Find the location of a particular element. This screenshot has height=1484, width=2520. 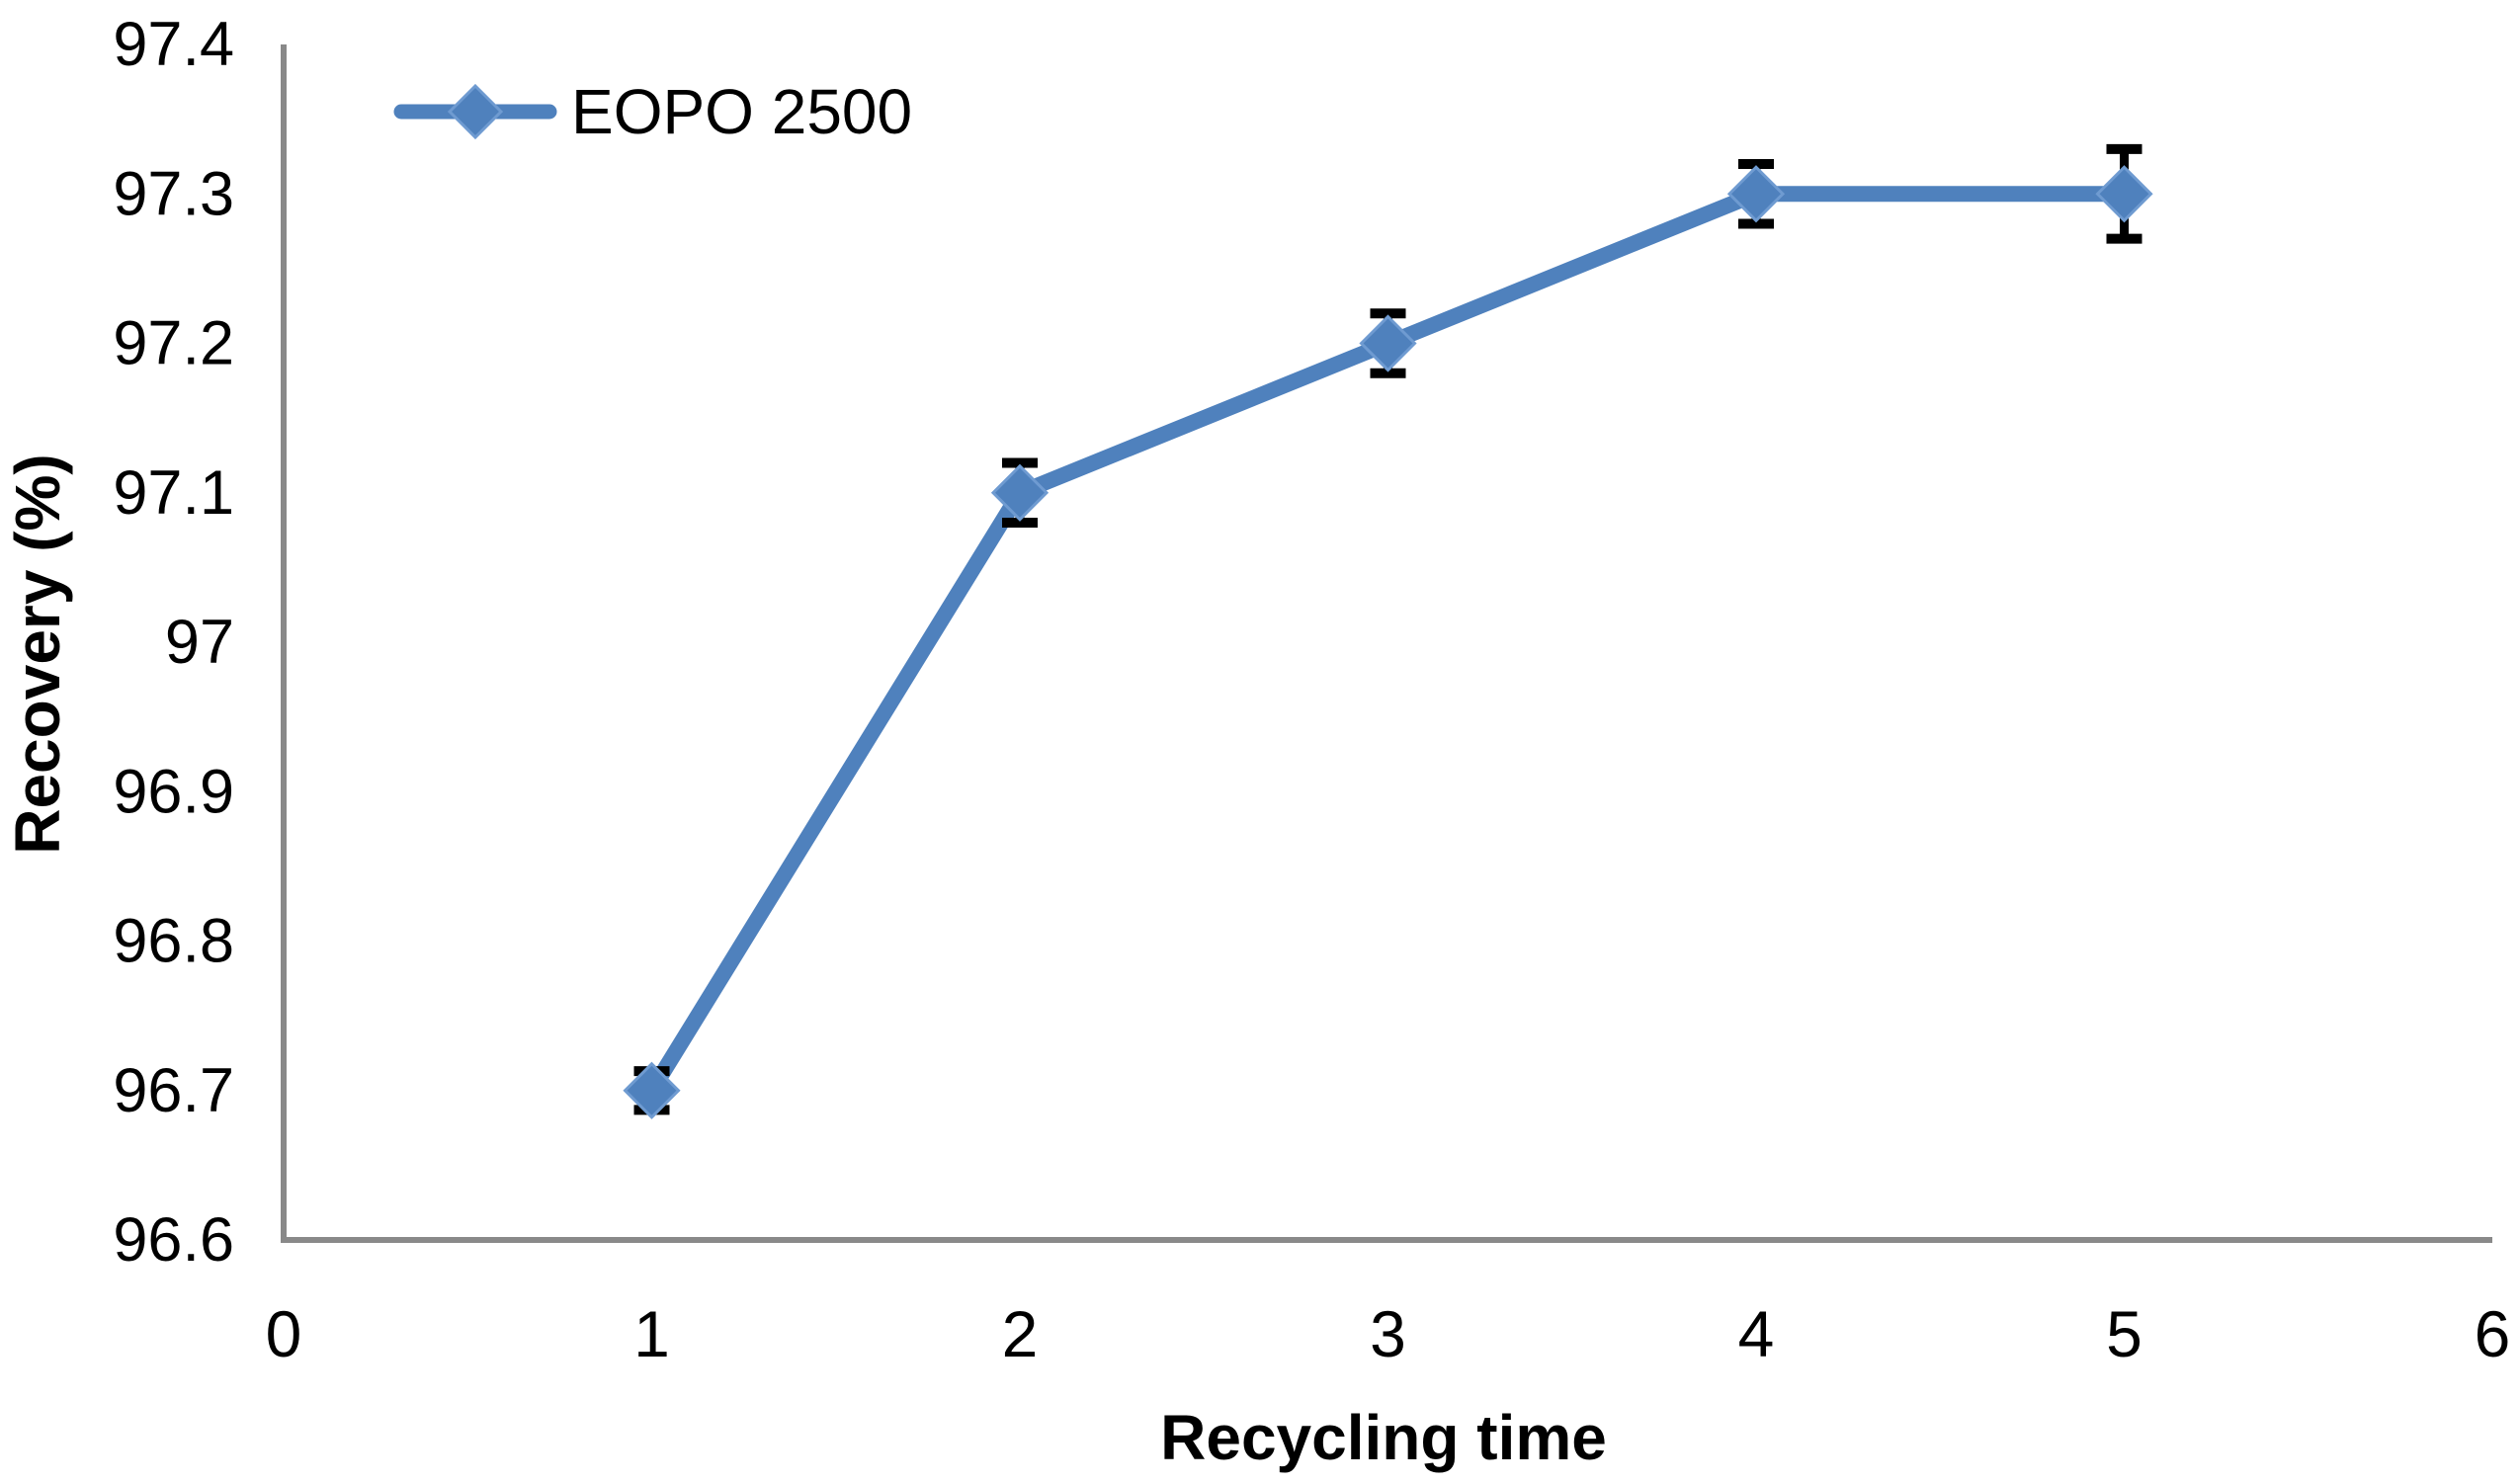

y-tick-label: 97 is located at coordinates (199, 642).